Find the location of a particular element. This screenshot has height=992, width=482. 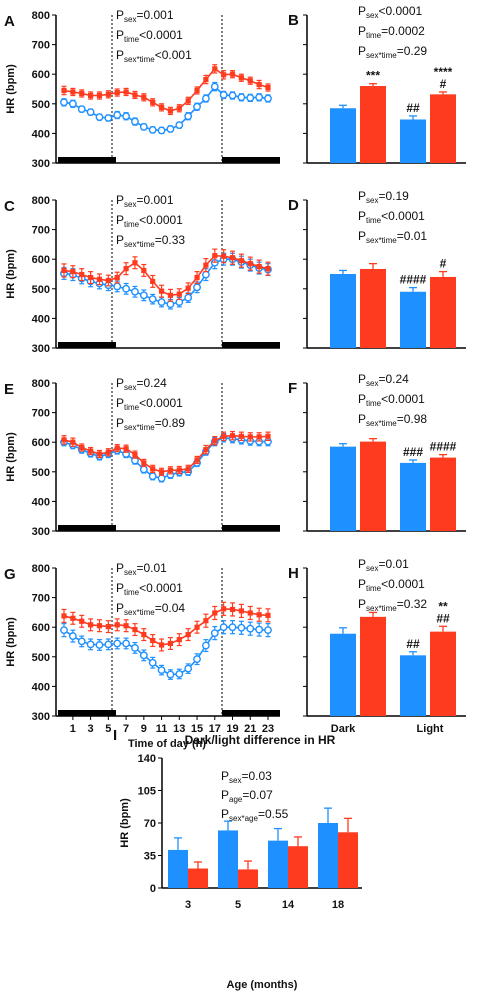

stat-line: Psex=0.19 is located at coordinates (383, 197).